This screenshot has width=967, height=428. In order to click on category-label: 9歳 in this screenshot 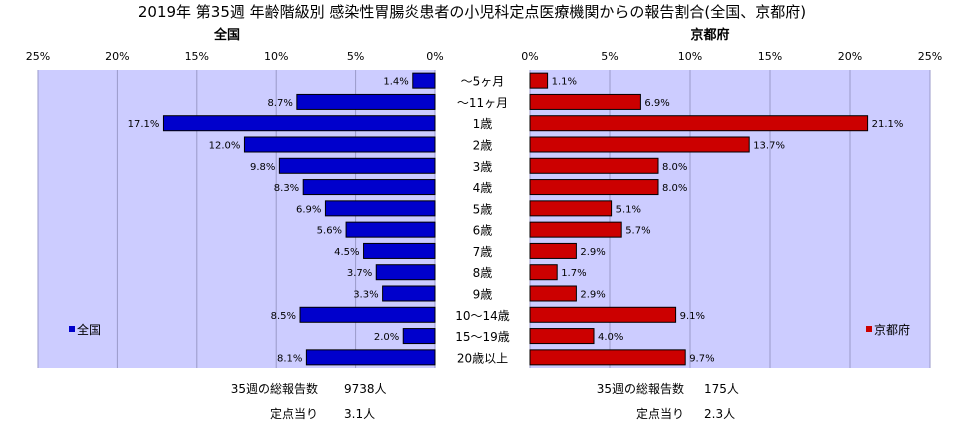, I will do `click(483, 295)`.